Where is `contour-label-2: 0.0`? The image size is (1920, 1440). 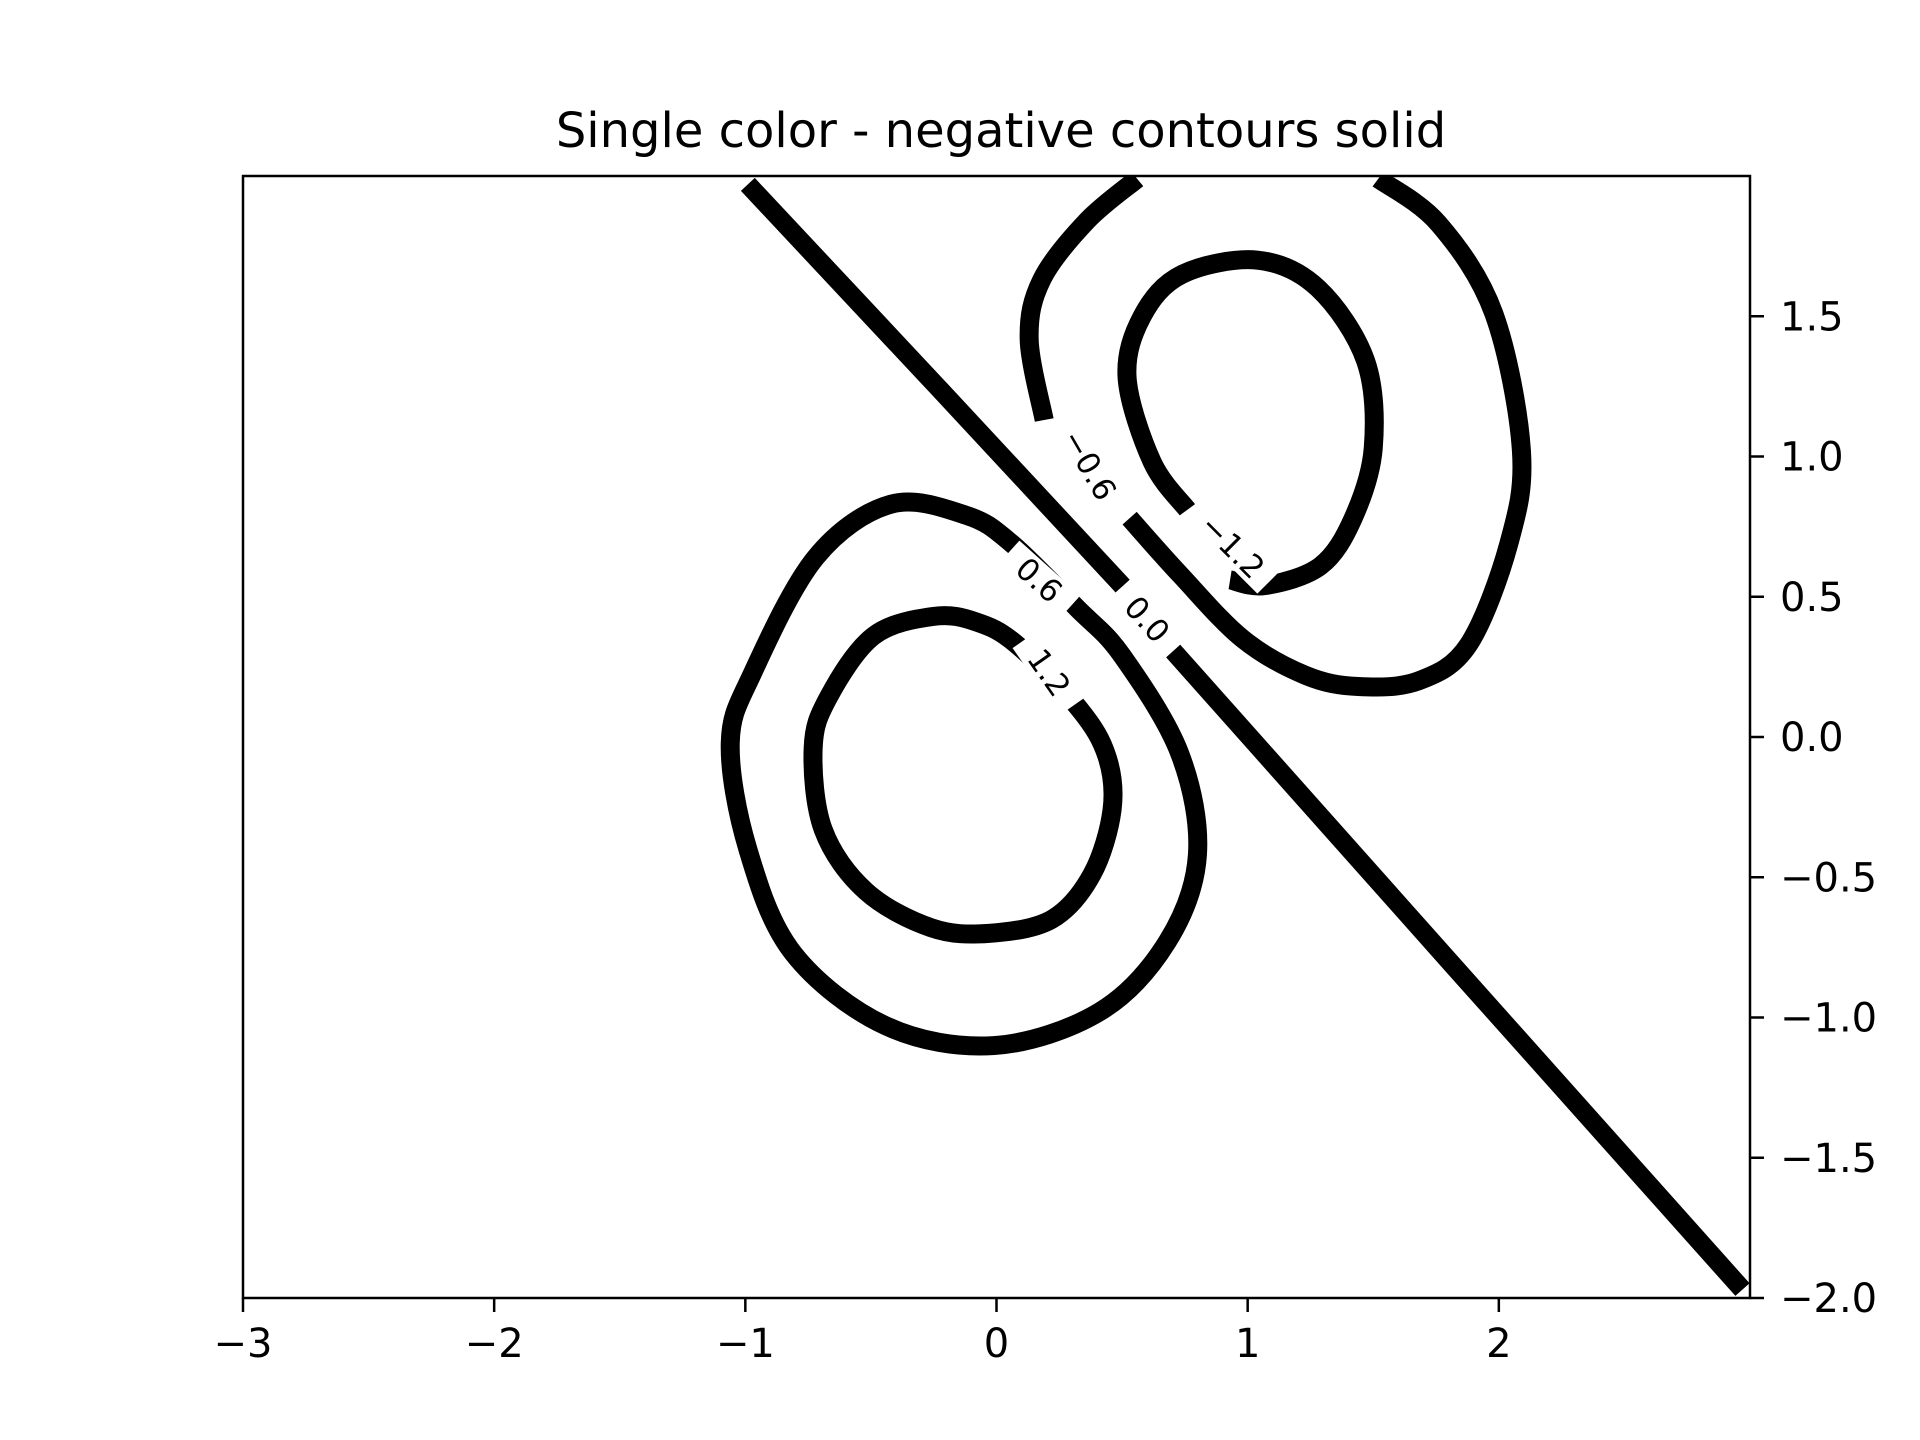 contour-label-2: 0.0 is located at coordinates (1147, 619).